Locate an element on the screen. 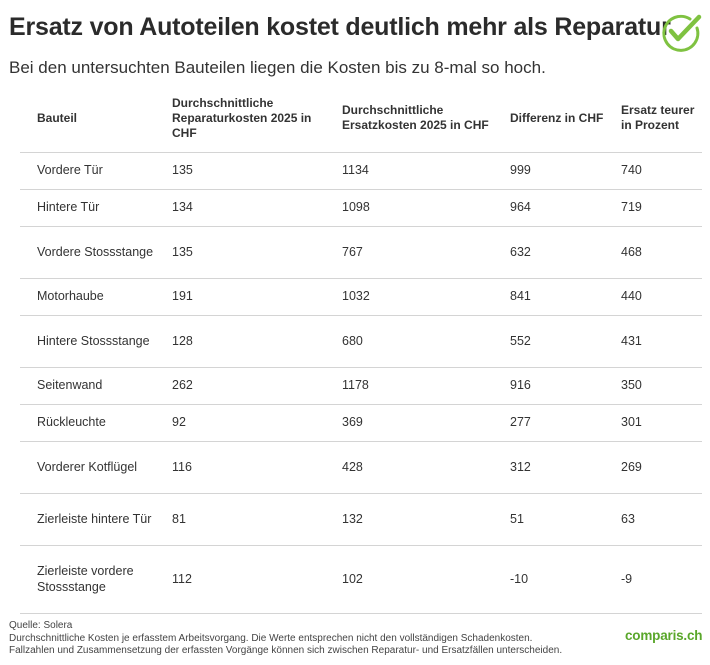 The width and height of the screenshot is (710, 665). cell-prozent: 440 is located at coordinates (653, 297).